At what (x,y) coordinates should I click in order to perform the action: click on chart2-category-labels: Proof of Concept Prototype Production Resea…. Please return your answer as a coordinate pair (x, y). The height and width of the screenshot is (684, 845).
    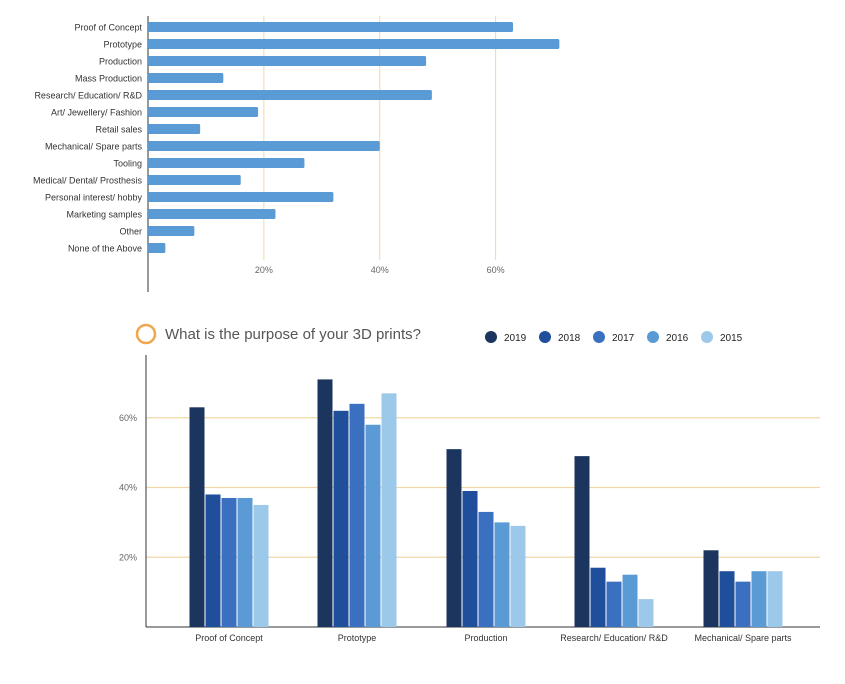
    Looking at the image, I should click on (493, 638).